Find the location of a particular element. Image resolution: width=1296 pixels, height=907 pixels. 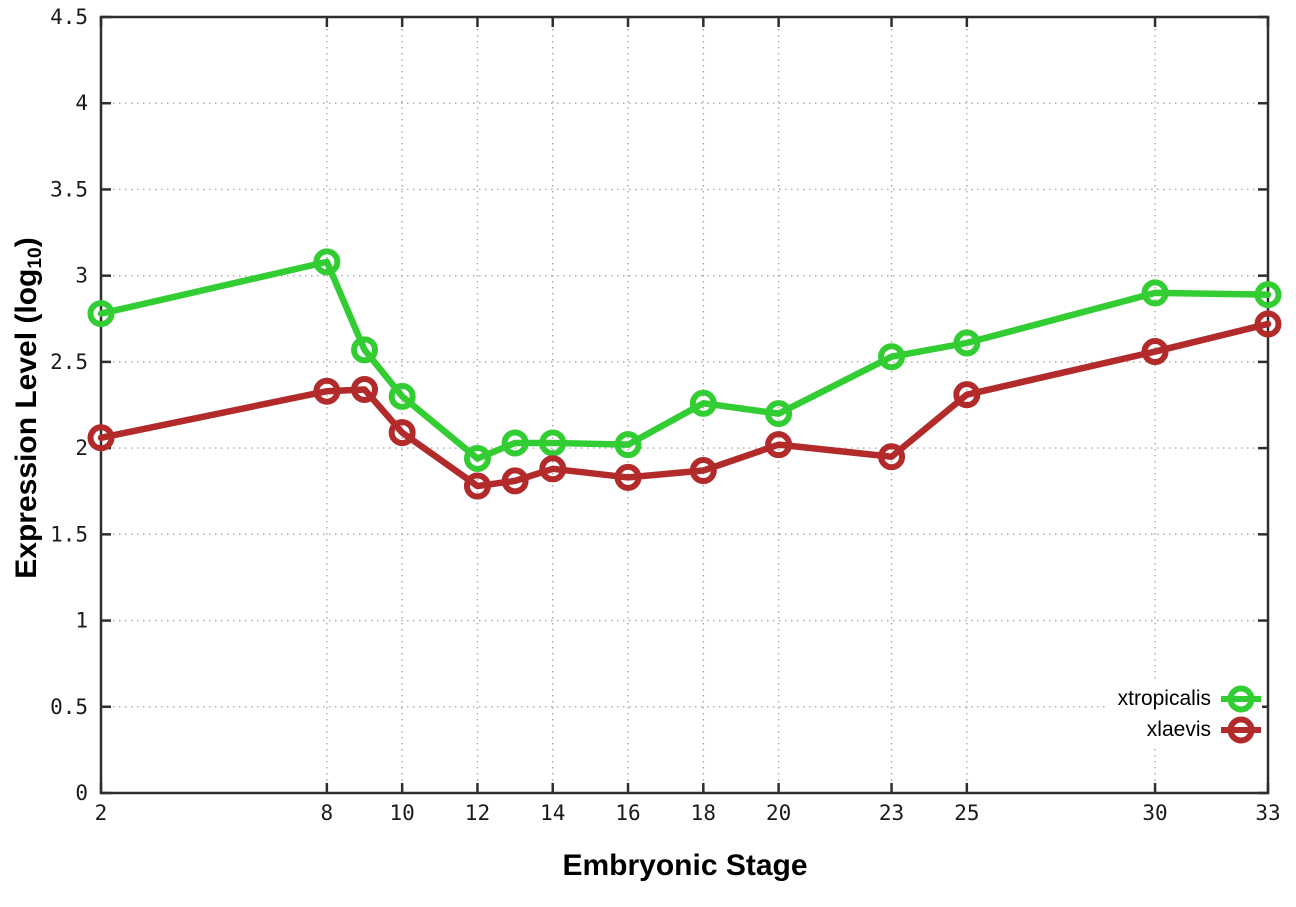

y-tick-label: 4.5 is located at coordinates (69, 17).